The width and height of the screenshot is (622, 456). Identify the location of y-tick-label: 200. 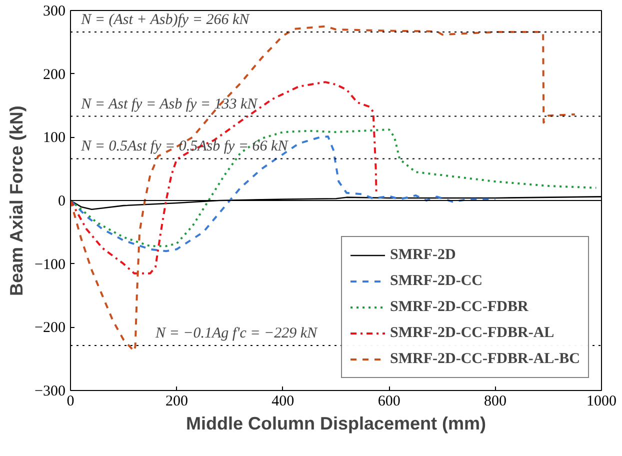
(54, 74).